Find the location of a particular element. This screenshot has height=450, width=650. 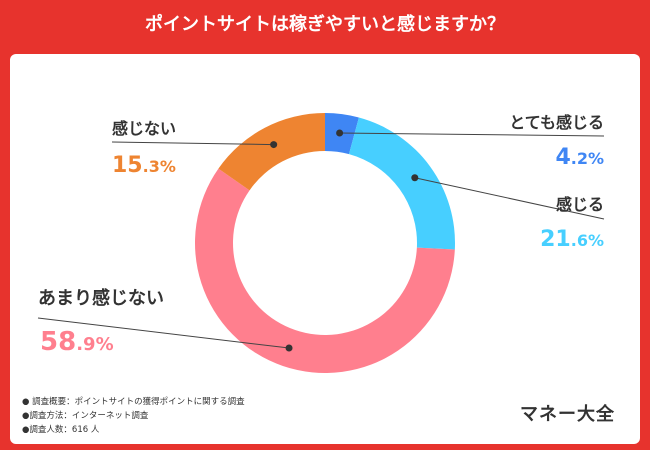

chart-title: ポイントサイトは稼ぎやすいと感じますか？ is located at coordinates (325, 24).